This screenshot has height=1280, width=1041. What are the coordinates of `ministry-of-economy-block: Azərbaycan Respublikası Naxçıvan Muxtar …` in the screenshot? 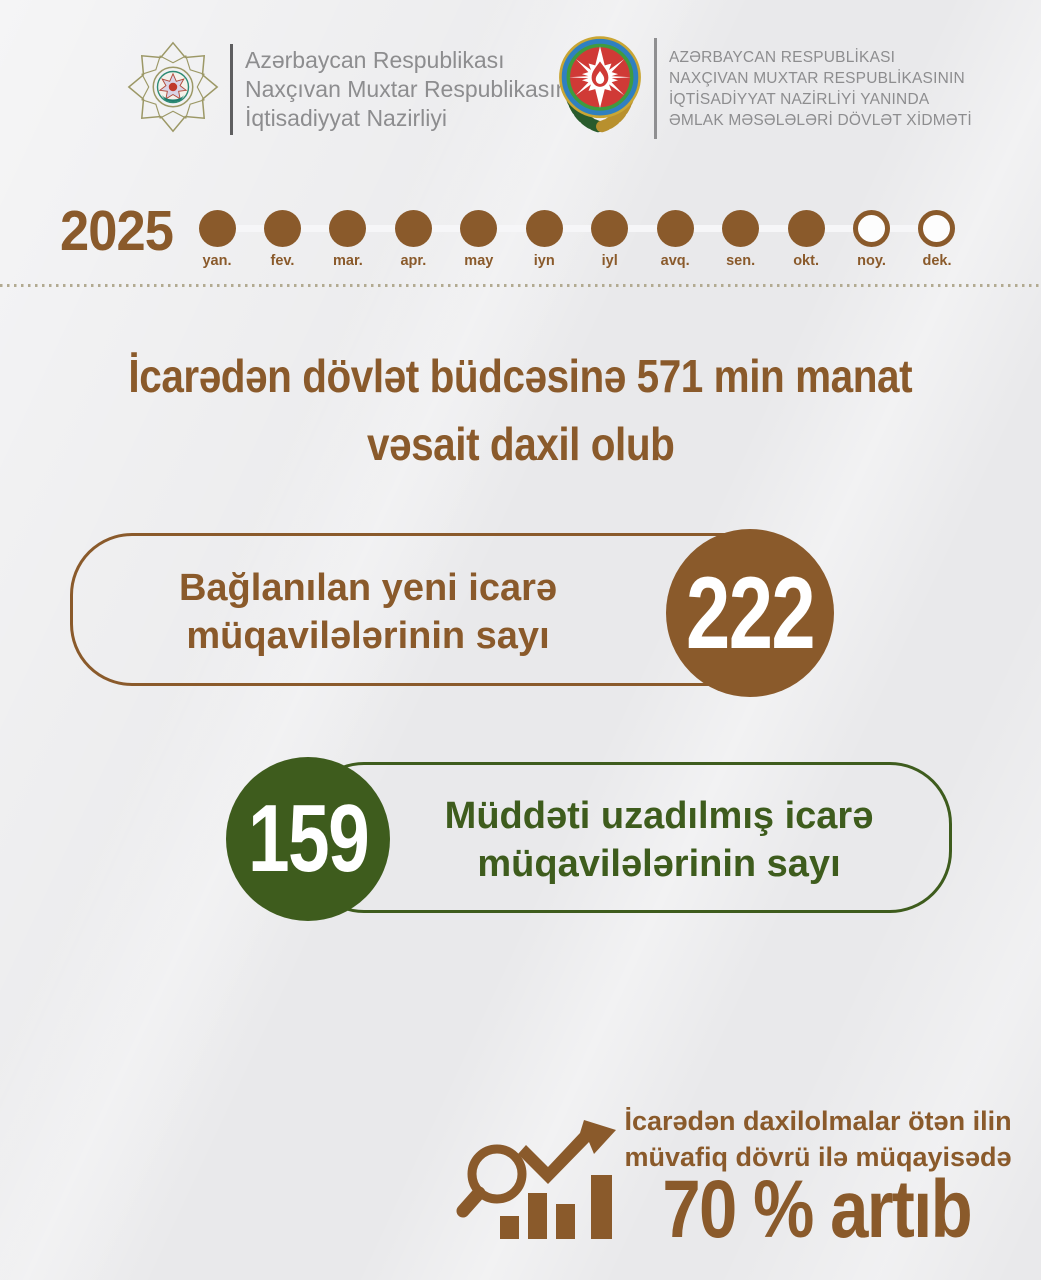 It's located at (357, 89).